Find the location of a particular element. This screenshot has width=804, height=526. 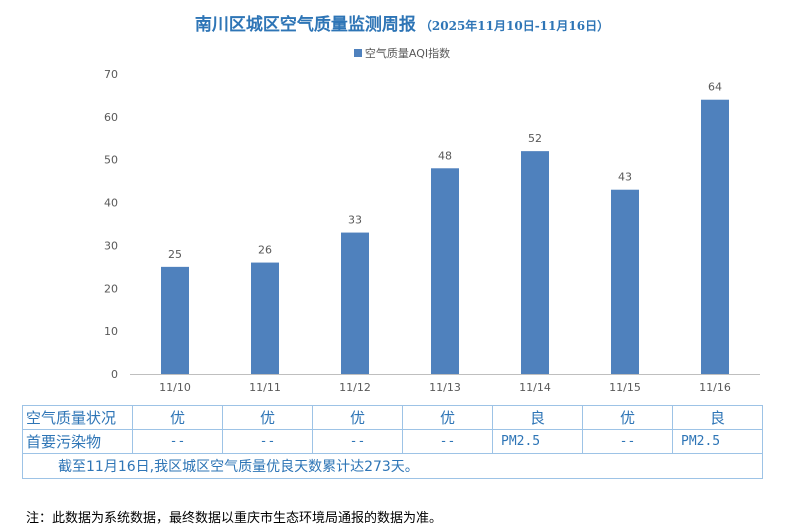

y-tick-label: 40 is located at coordinates (111, 203).